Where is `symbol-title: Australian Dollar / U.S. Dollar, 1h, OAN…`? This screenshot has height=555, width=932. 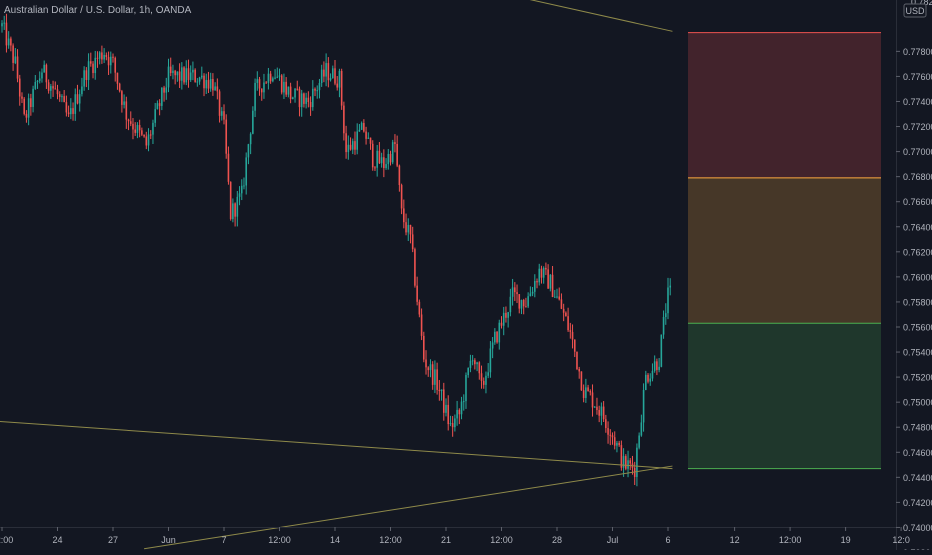
symbol-title: Australian Dollar / U.S. Dollar, 1h, OAN… is located at coordinates (98, 10).